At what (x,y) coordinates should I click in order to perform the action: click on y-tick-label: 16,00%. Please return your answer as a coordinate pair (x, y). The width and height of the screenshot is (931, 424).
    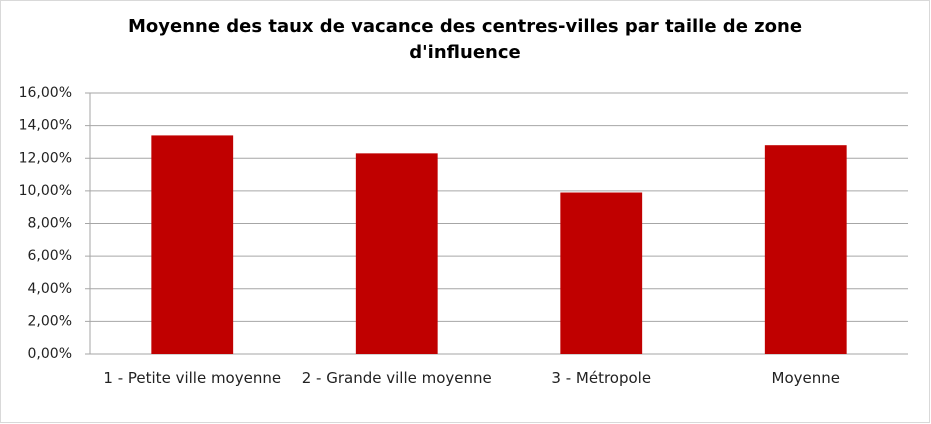
    Looking at the image, I should click on (45, 93).